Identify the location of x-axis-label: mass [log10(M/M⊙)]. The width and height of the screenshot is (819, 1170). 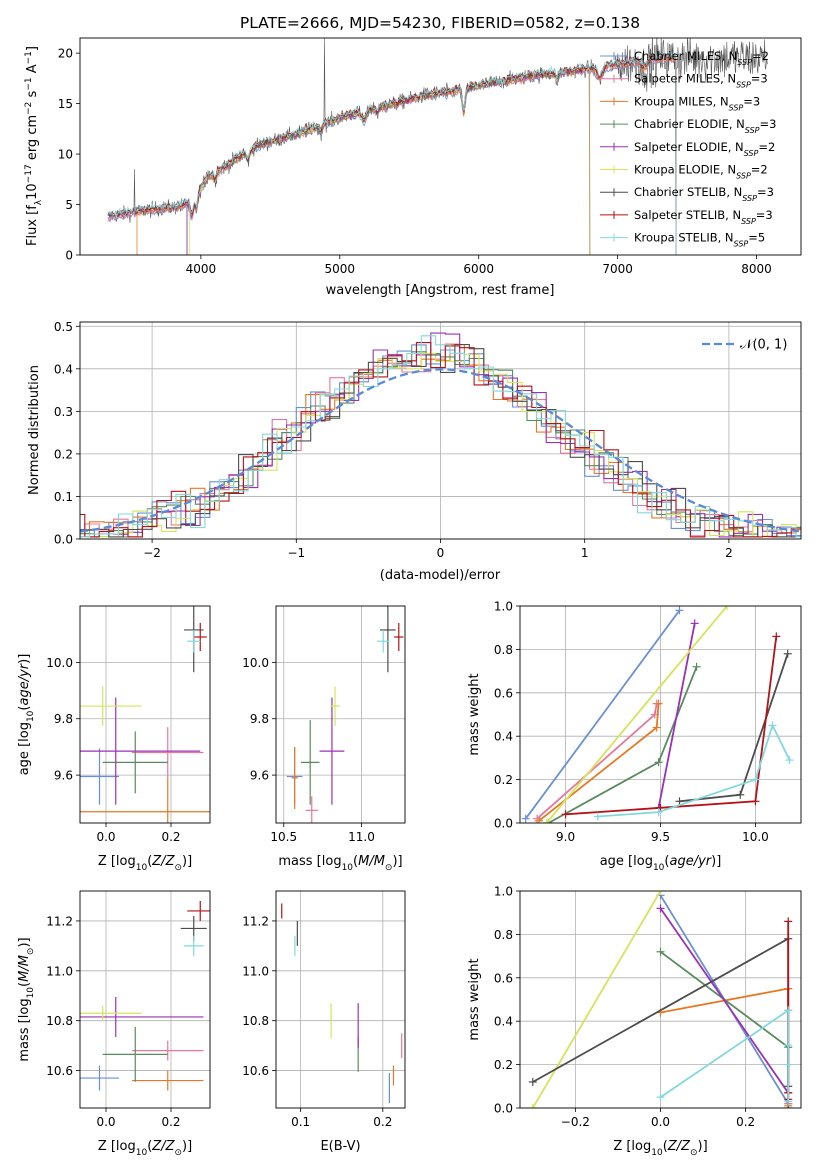
(340, 863).